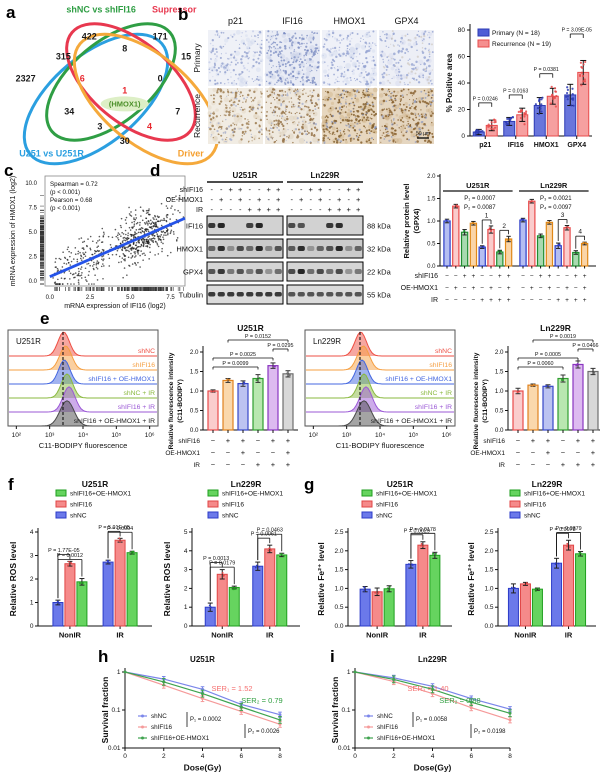 This screenshot has height=782, width=600. What do you see at coordinates (406, 220) in the screenshot?
I see `d-ylabel: Relative protein level` at bounding box center [406, 220].